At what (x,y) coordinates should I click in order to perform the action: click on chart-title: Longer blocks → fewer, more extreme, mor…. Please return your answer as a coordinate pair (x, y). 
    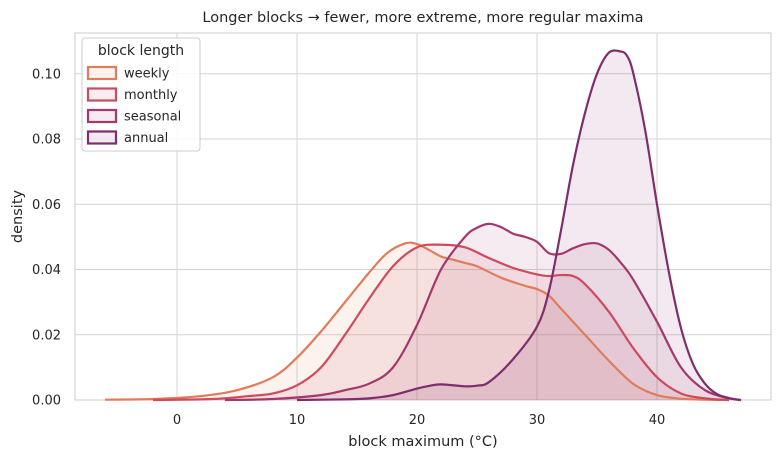
    Looking at the image, I should click on (422, 18).